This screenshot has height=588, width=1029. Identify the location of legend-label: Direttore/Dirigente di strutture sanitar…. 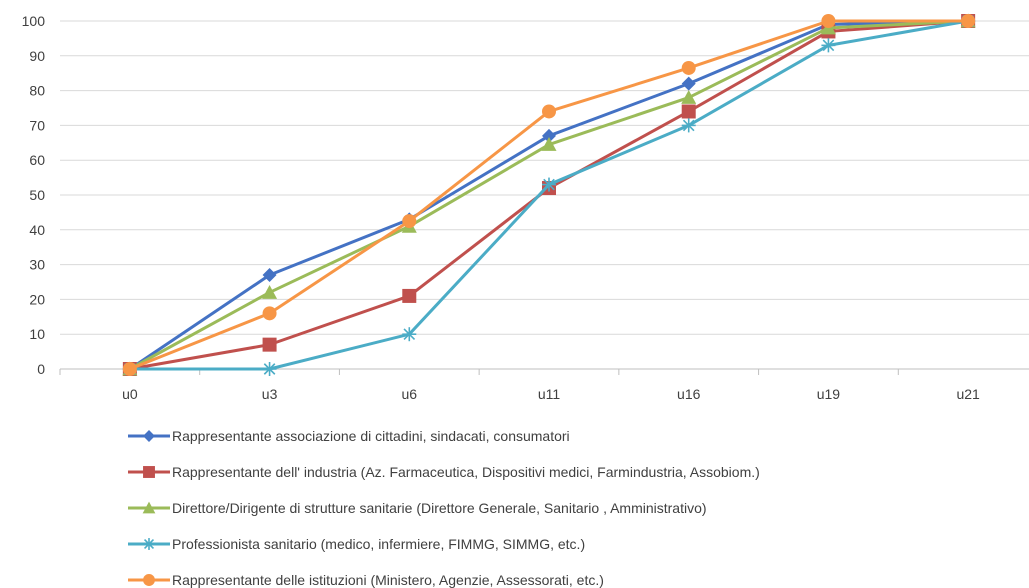
(439, 508).